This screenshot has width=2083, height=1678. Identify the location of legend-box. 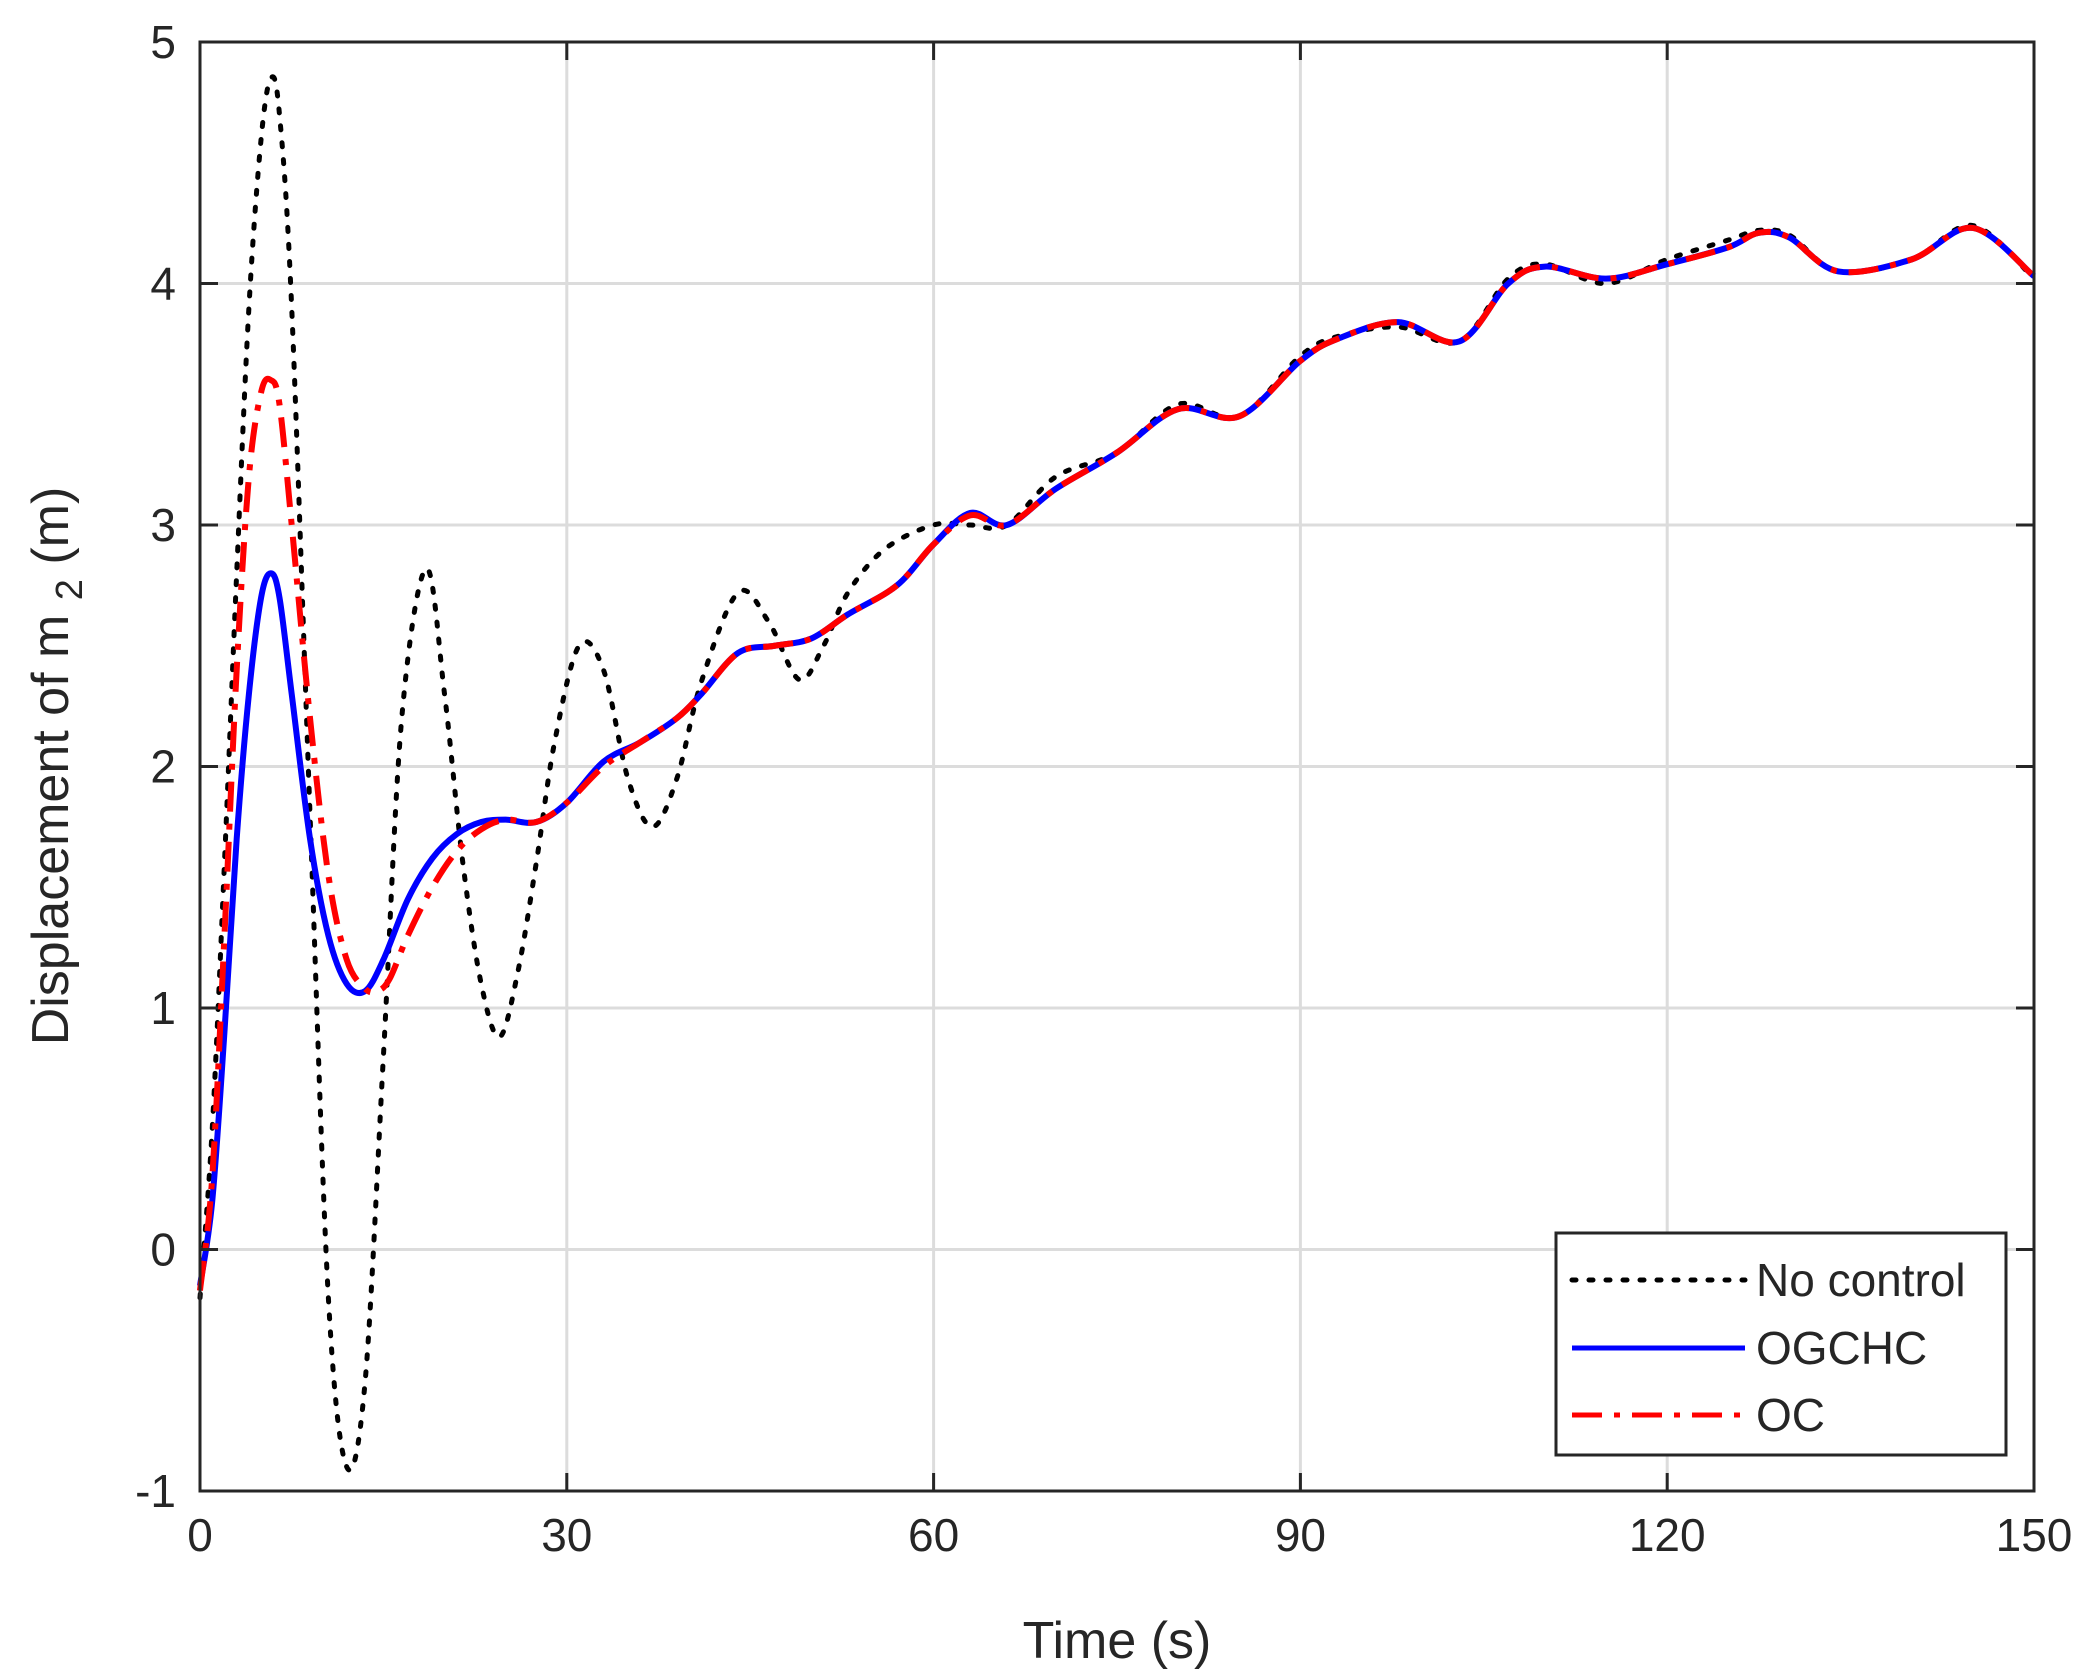
(1781, 1344).